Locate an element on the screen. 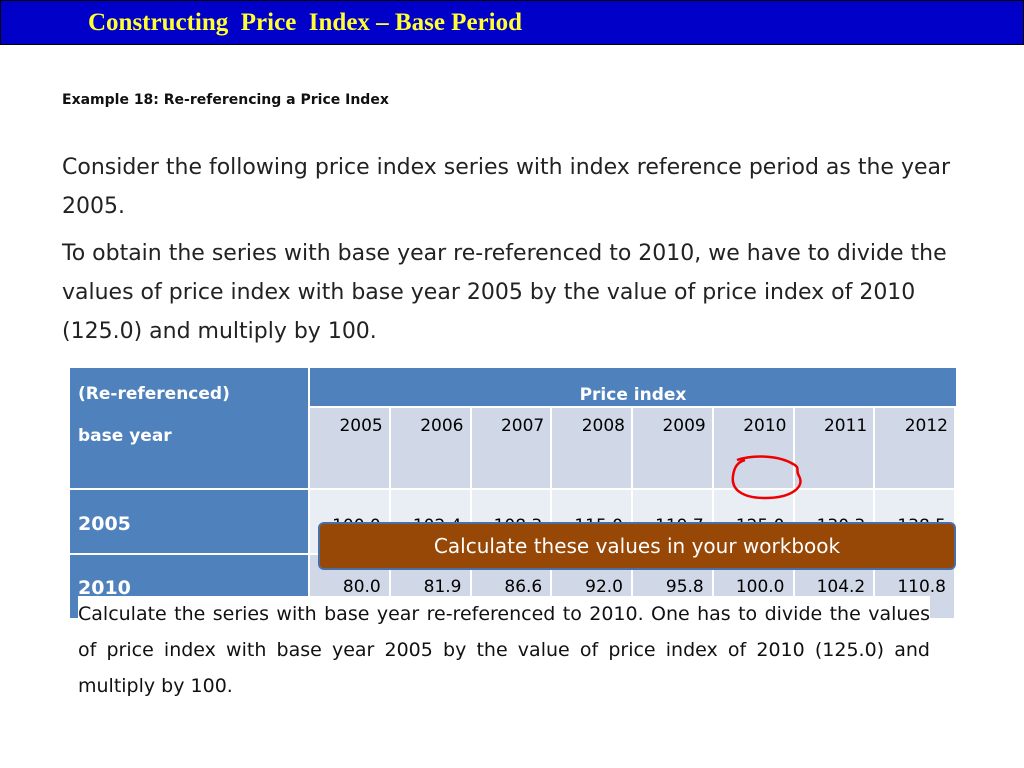 The image size is (1024, 768). header-bar: Constructing Price Index – Base Period is located at coordinates (512, 22).